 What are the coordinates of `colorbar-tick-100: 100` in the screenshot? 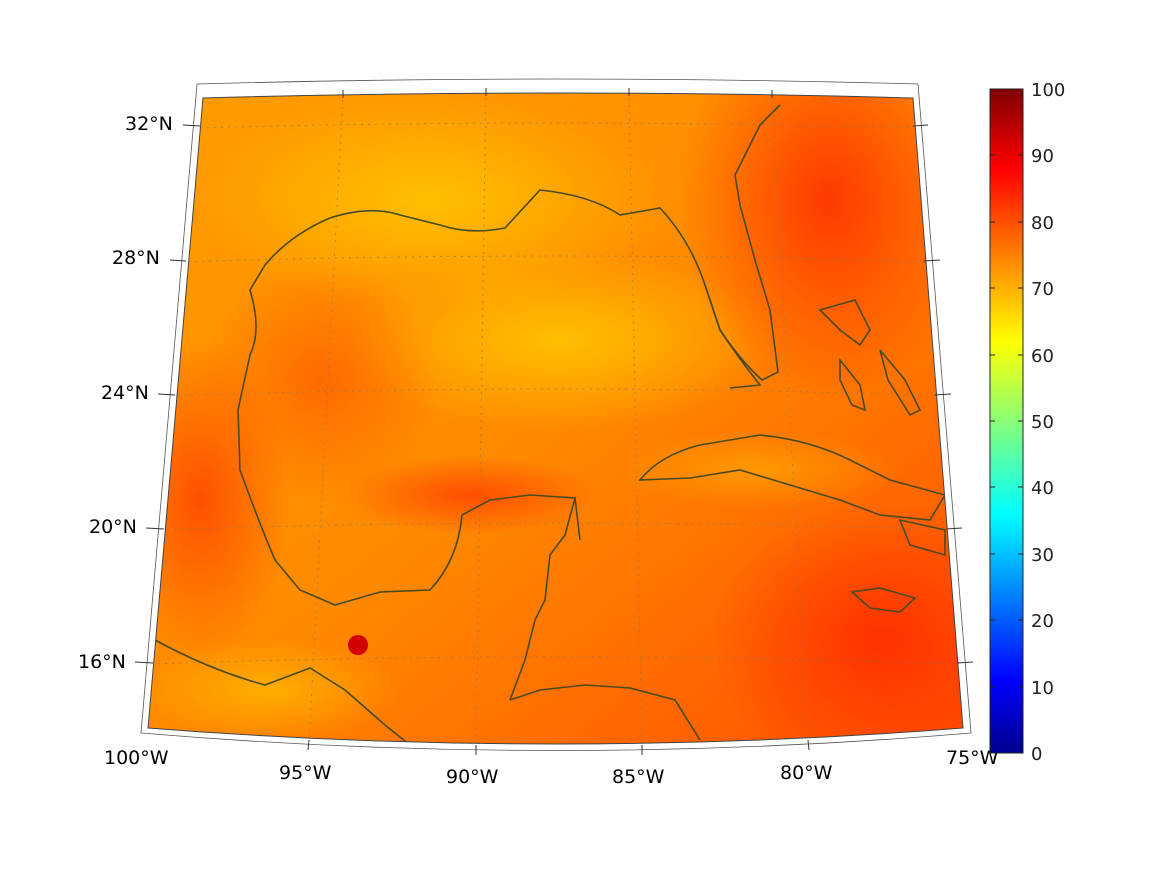 It's located at (1048, 90).